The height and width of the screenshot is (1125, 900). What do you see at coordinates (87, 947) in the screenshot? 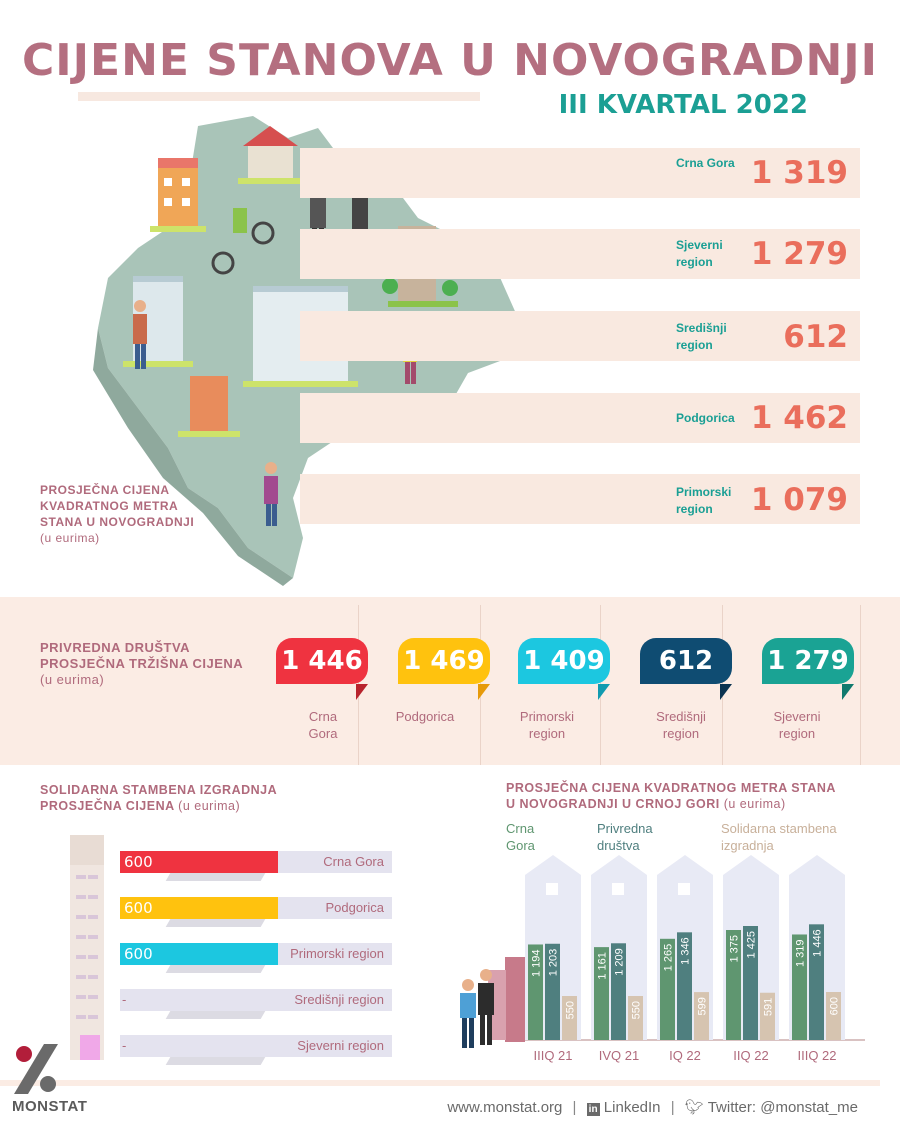
I see `building-stripe-illustration` at bounding box center [87, 947].